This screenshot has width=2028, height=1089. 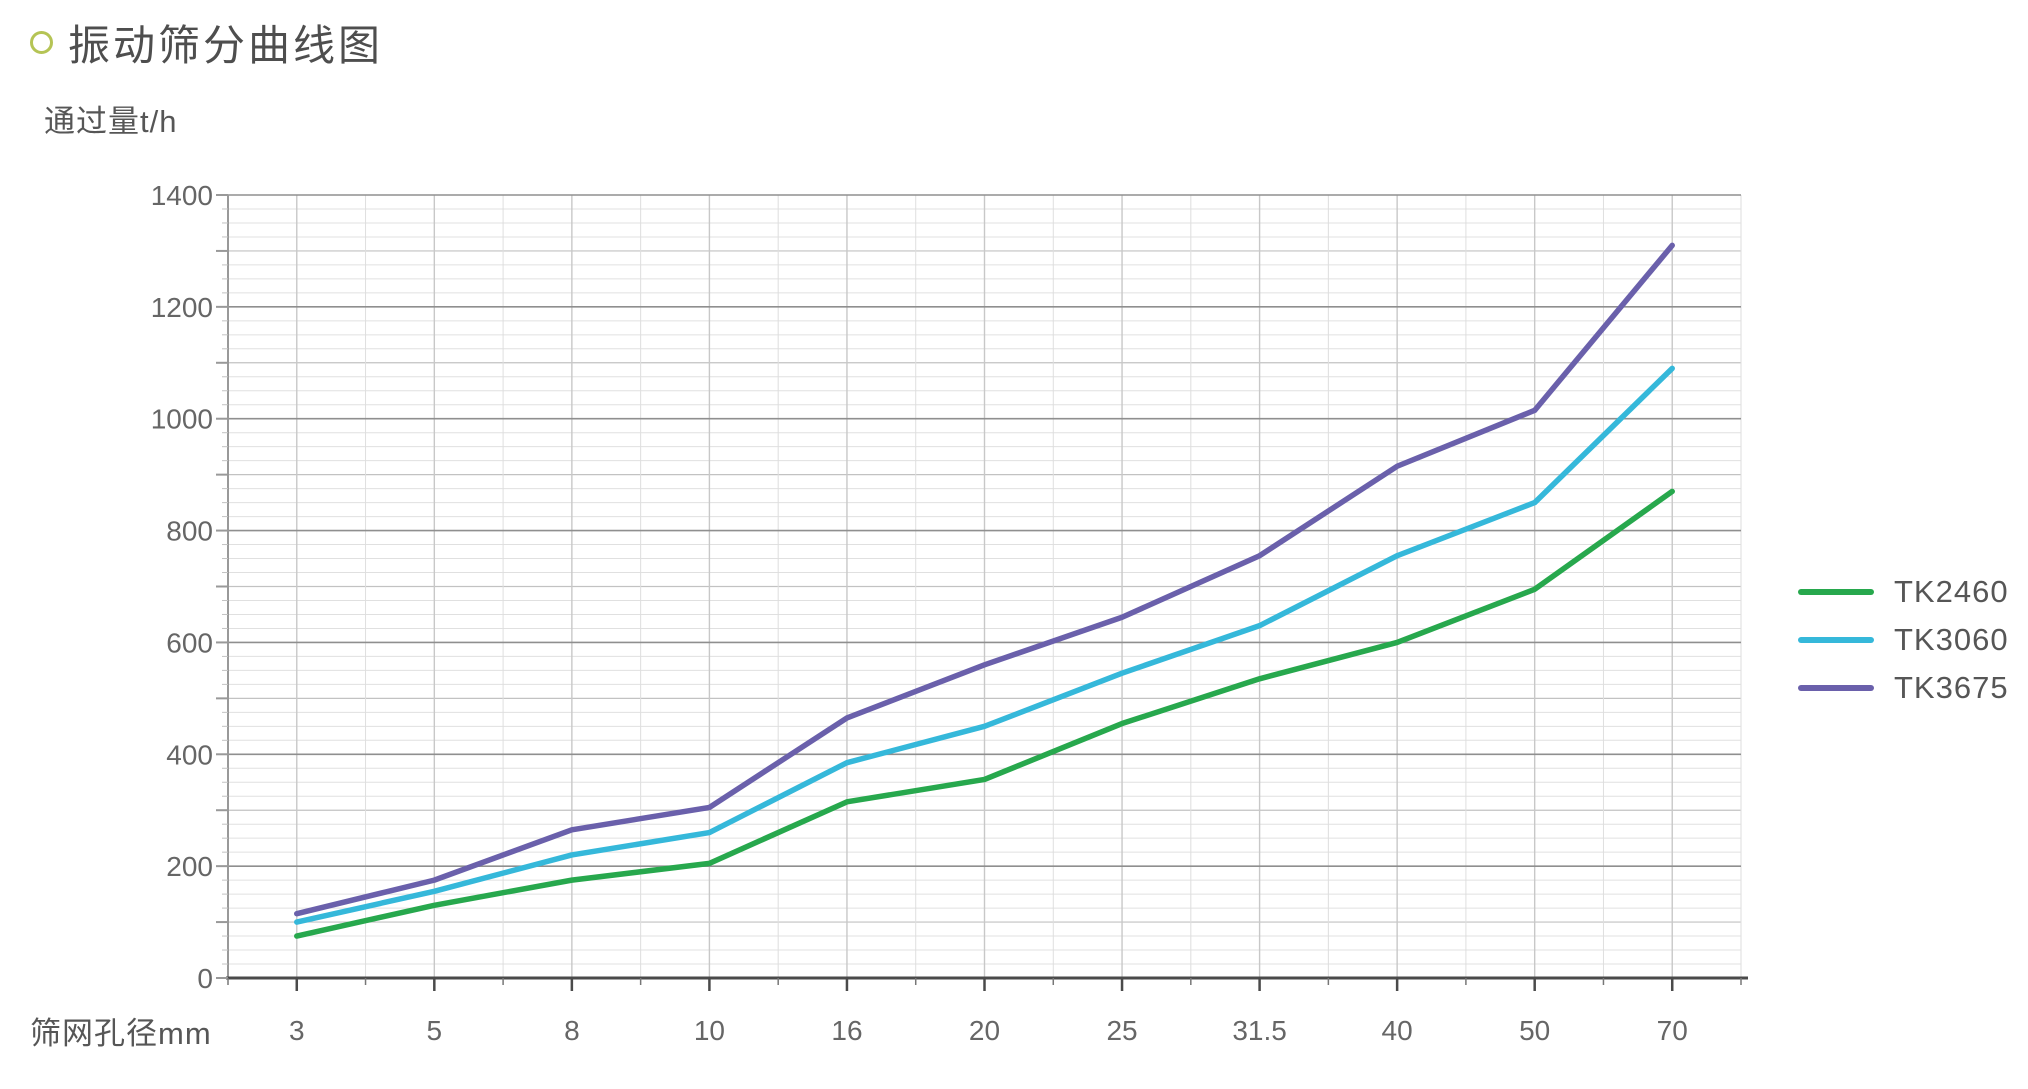 I want to click on legend-item: TK2460, so click(x=1911, y=592).